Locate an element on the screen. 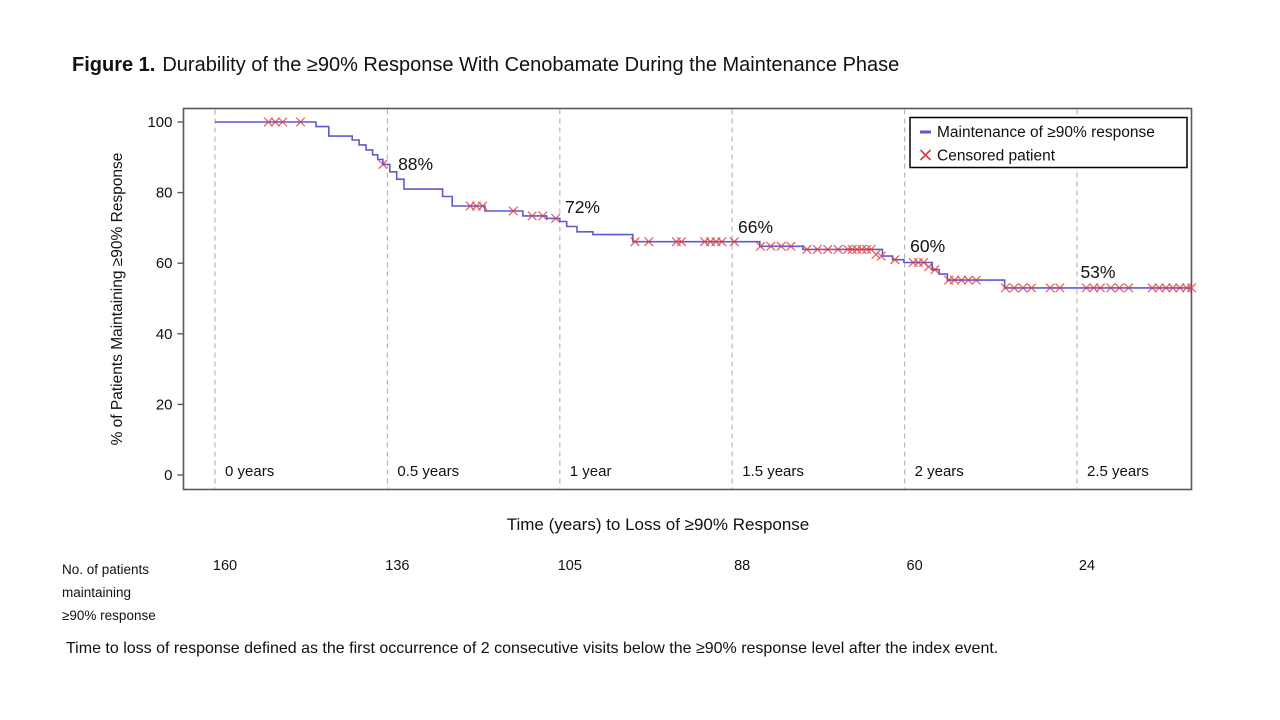 The width and height of the screenshot is (1280, 720). x-tick-label: 0.5 years is located at coordinates (428, 471).